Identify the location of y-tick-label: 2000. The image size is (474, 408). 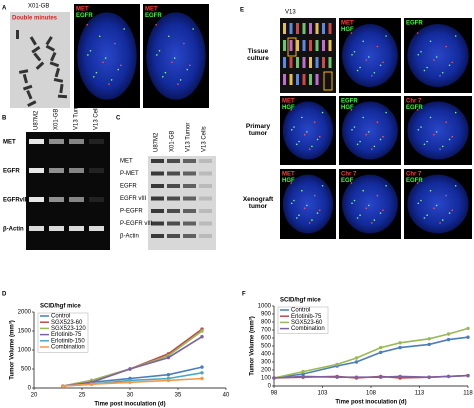
(25, 313).